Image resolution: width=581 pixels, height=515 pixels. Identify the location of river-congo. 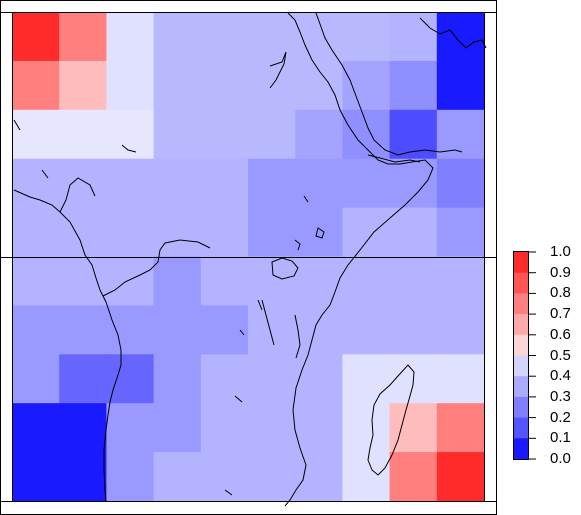
(156, 268).